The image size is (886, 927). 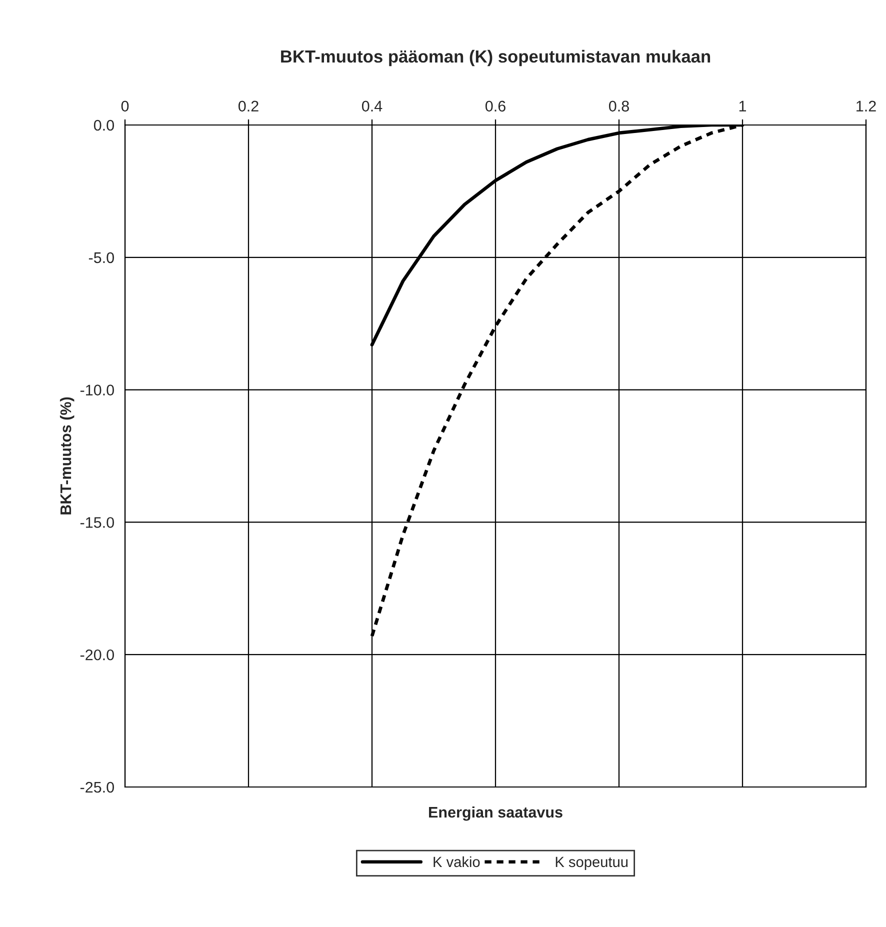 I want to click on x-tick-label: 0.6, so click(x=495, y=106).